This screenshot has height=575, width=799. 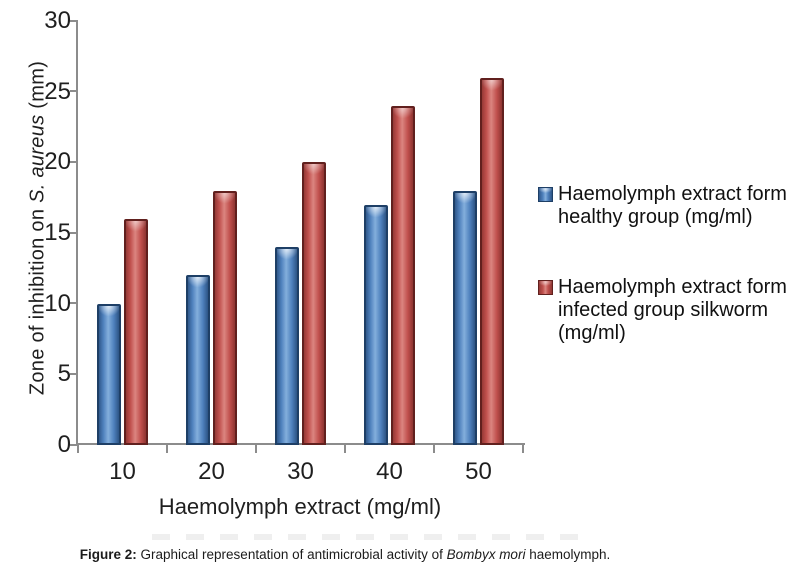 What do you see at coordinates (57, 162) in the screenshot?
I see `y-tick-label: 20` at bounding box center [57, 162].